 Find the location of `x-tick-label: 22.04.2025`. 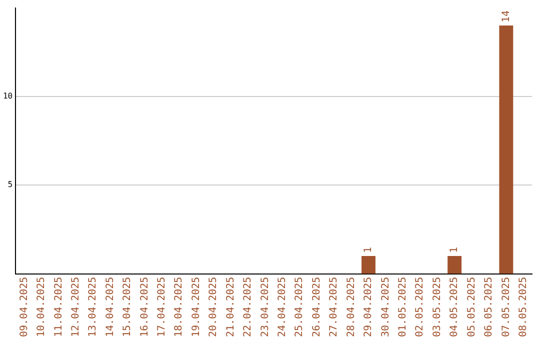

x-tick-label: 22.04.2025 is located at coordinates (248, 307).